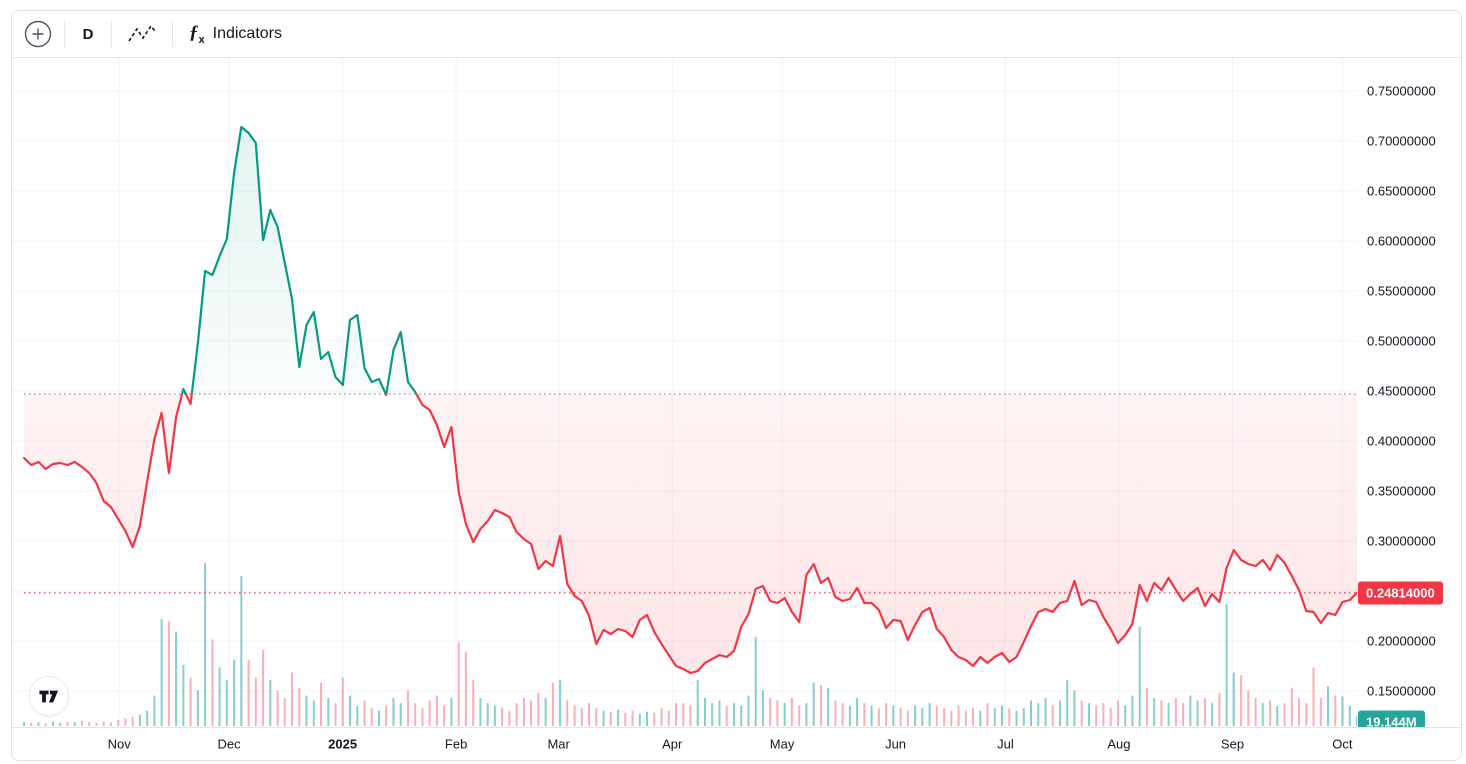 This screenshot has height=764, width=1466. I want to click on interval-label: D, so click(88, 34).